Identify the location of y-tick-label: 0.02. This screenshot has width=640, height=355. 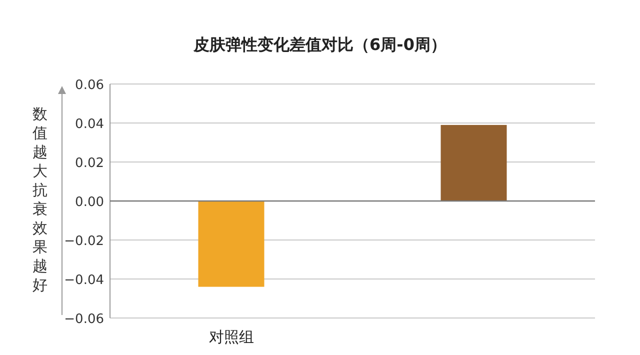
(89, 163).